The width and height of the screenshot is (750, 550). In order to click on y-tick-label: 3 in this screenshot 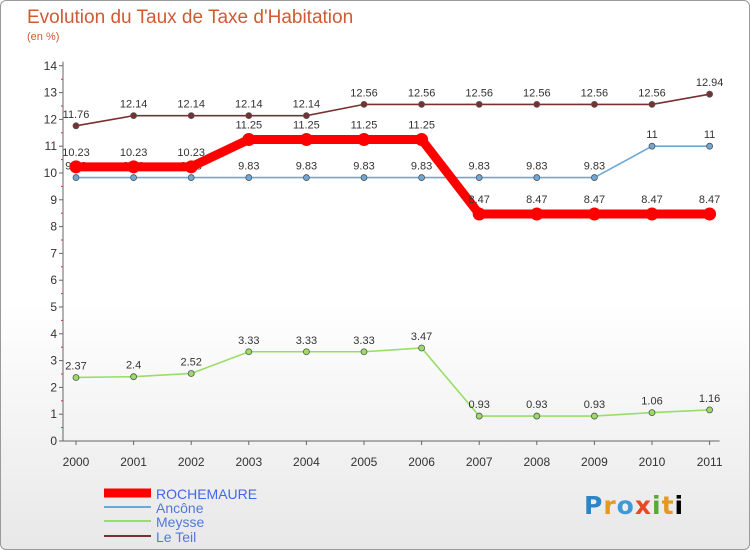, I will do `click(53, 361)`.